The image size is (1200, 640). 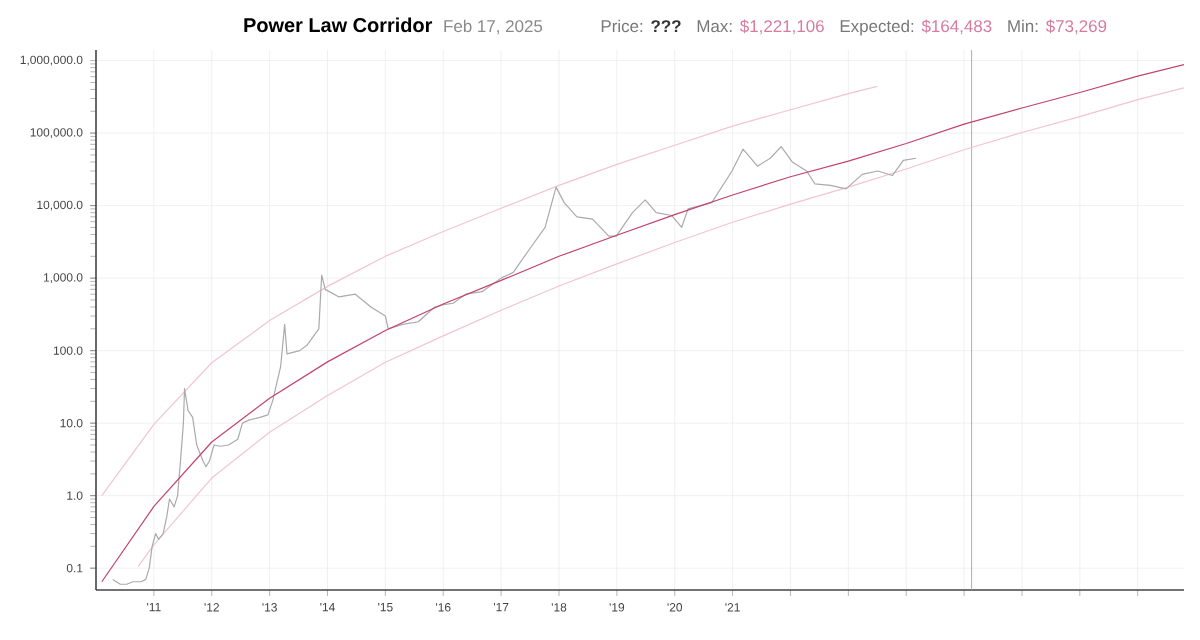 What do you see at coordinates (714, 26) in the screenshot?
I see `text: Max:` at bounding box center [714, 26].